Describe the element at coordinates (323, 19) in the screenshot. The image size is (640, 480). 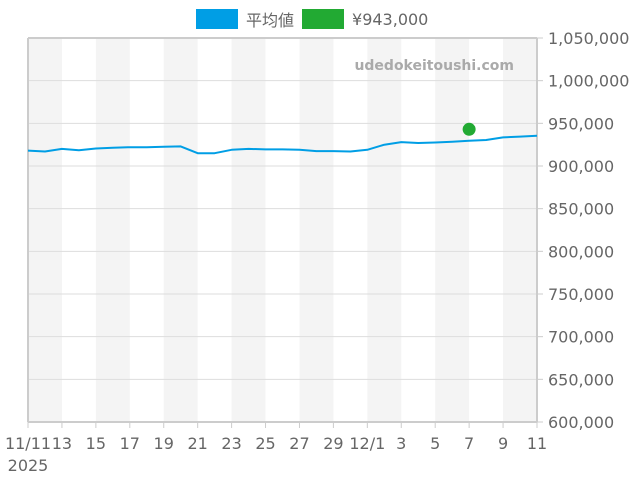
I see `legend-swatch-price` at that location.